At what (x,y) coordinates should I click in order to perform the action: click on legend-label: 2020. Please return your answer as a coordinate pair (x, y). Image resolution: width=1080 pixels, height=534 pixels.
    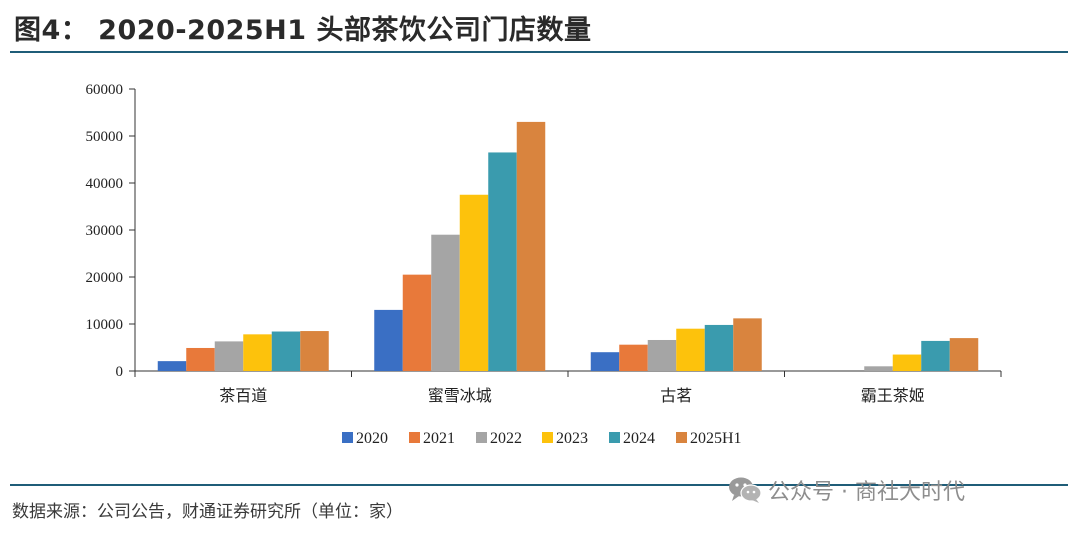
    Looking at the image, I should click on (372, 438).